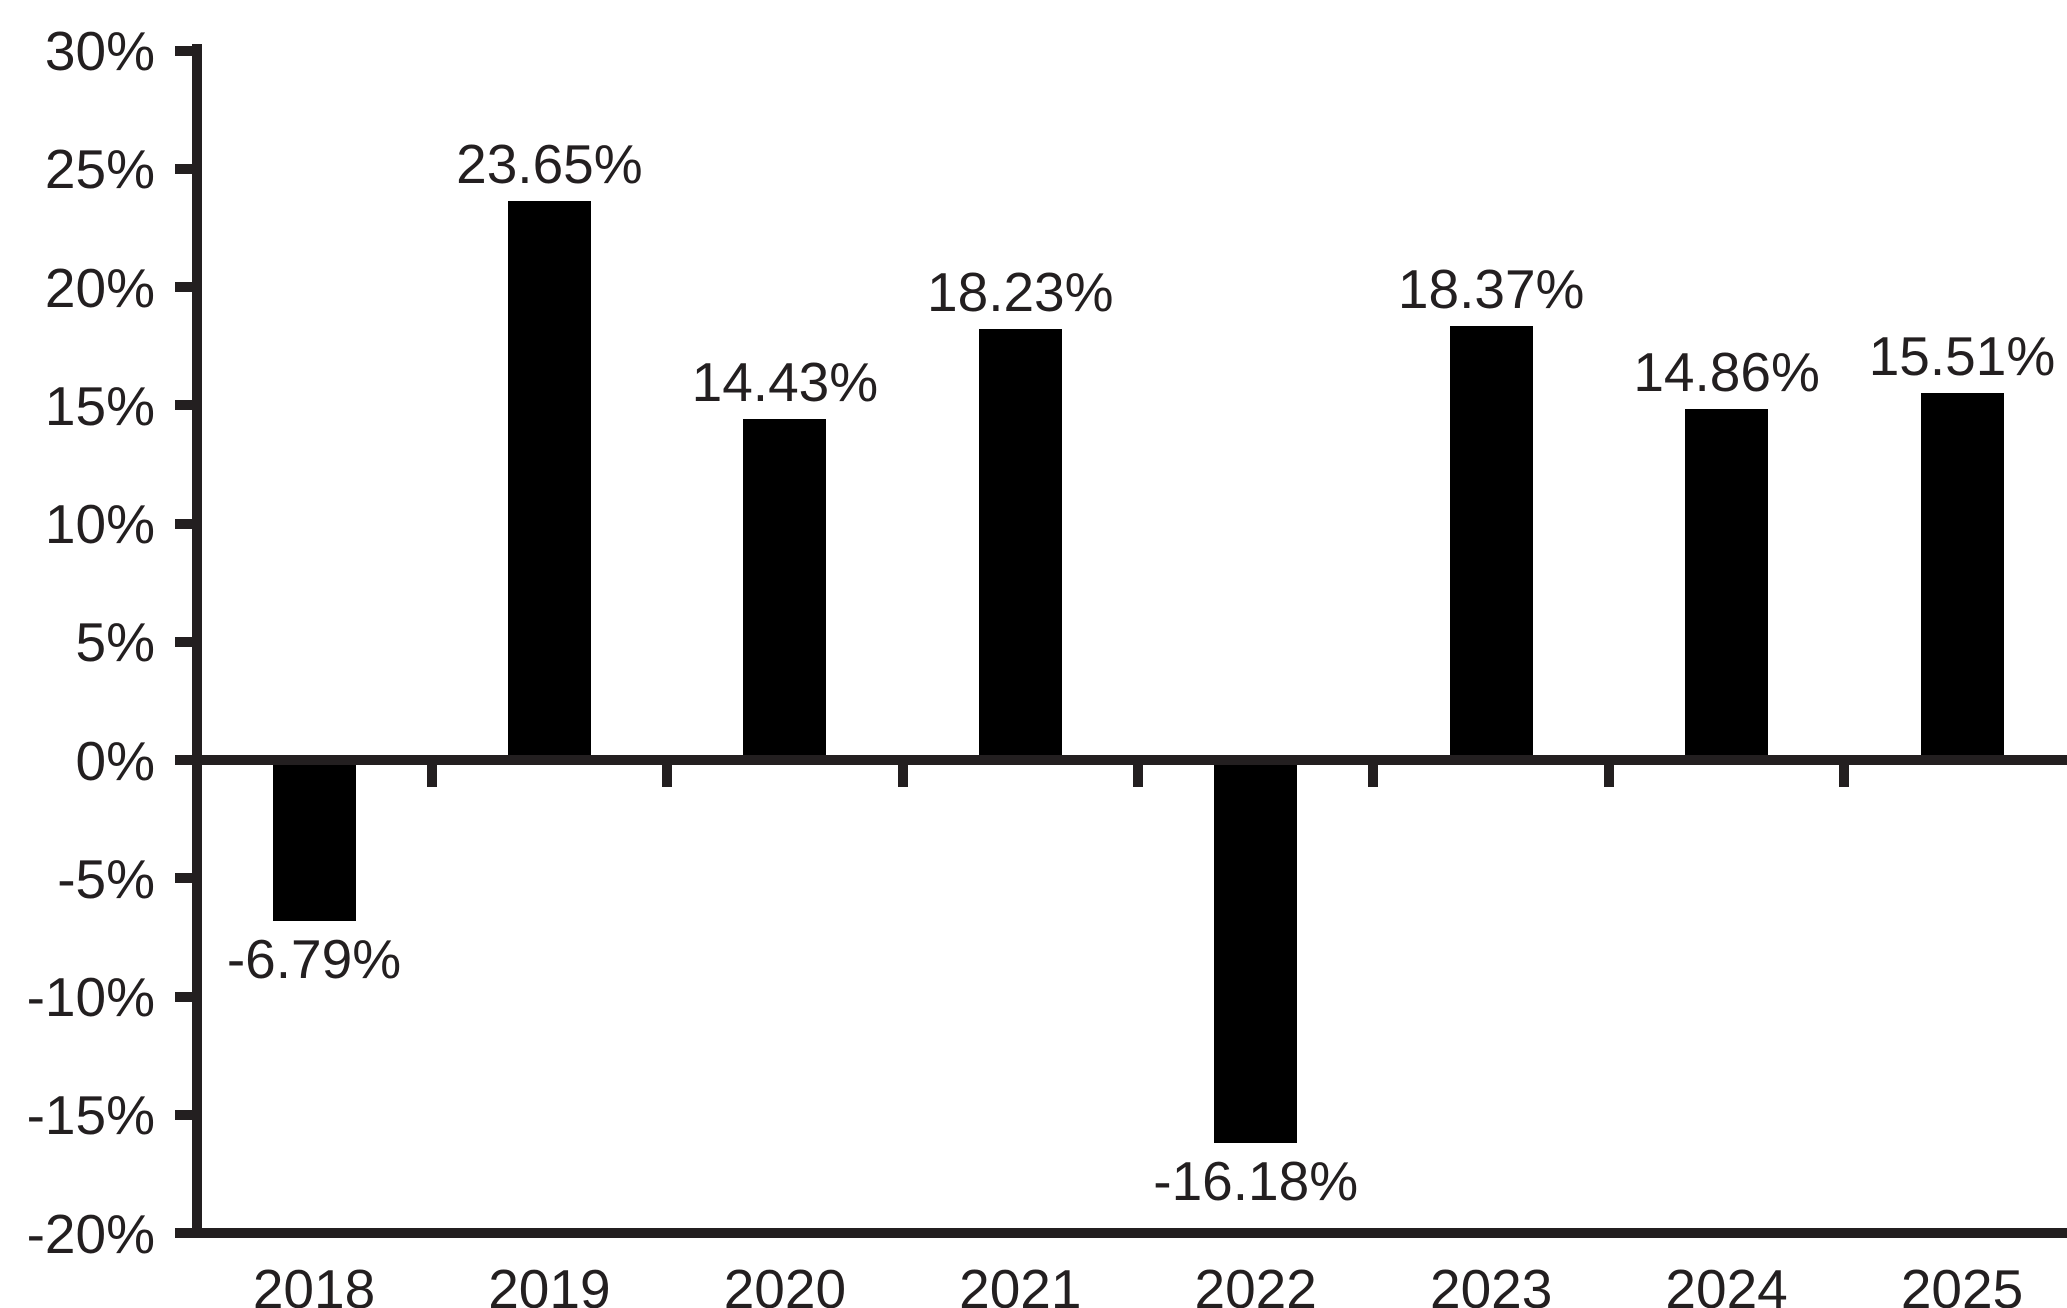 This screenshot has height=1308, width=2067. What do you see at coordinates (785, 1282) in the screenshot?
I see `x-tick-label: 2020` at bounding box center [785, 1282].